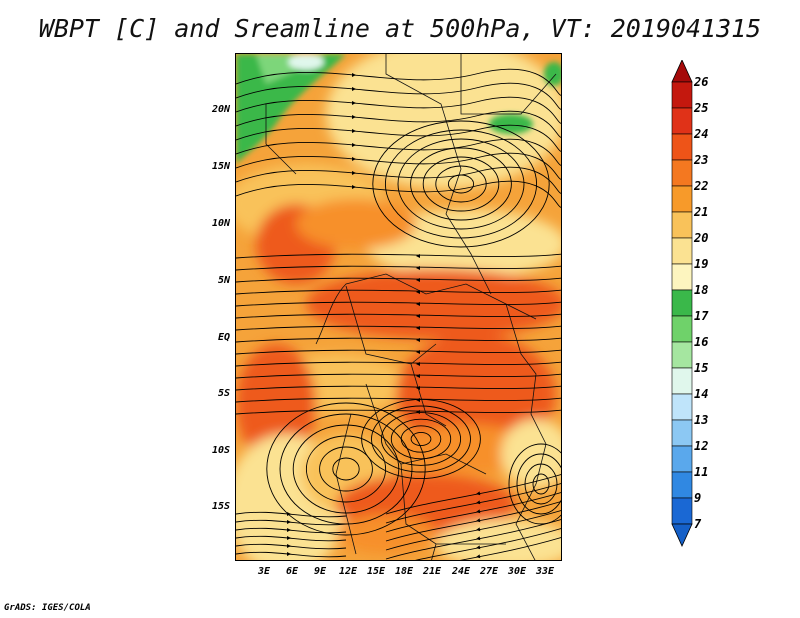 This screenshot has width=800, height=618. Describe the element at coordinates (701, 316) in the screenshot. I see `colorbar-level-label: 17` at that location.